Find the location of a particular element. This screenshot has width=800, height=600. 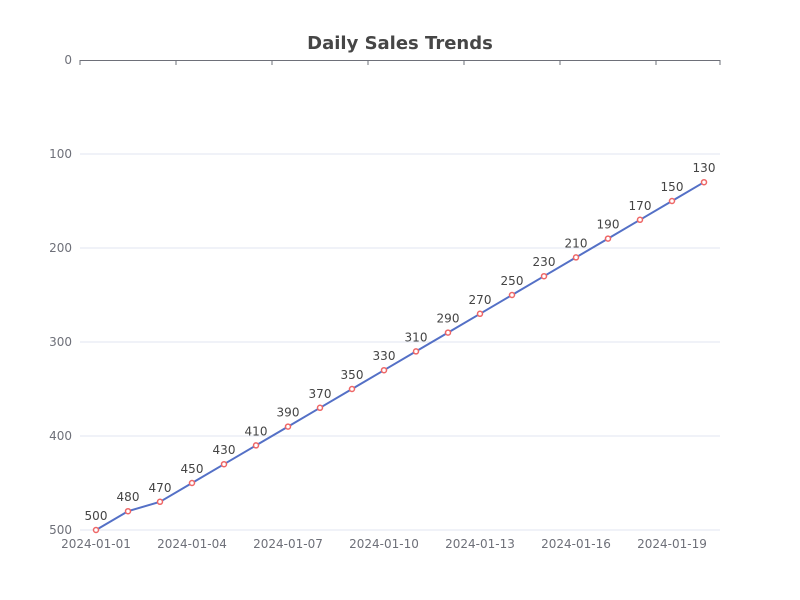

data-label: 330 is located at coordinates (384, 356).